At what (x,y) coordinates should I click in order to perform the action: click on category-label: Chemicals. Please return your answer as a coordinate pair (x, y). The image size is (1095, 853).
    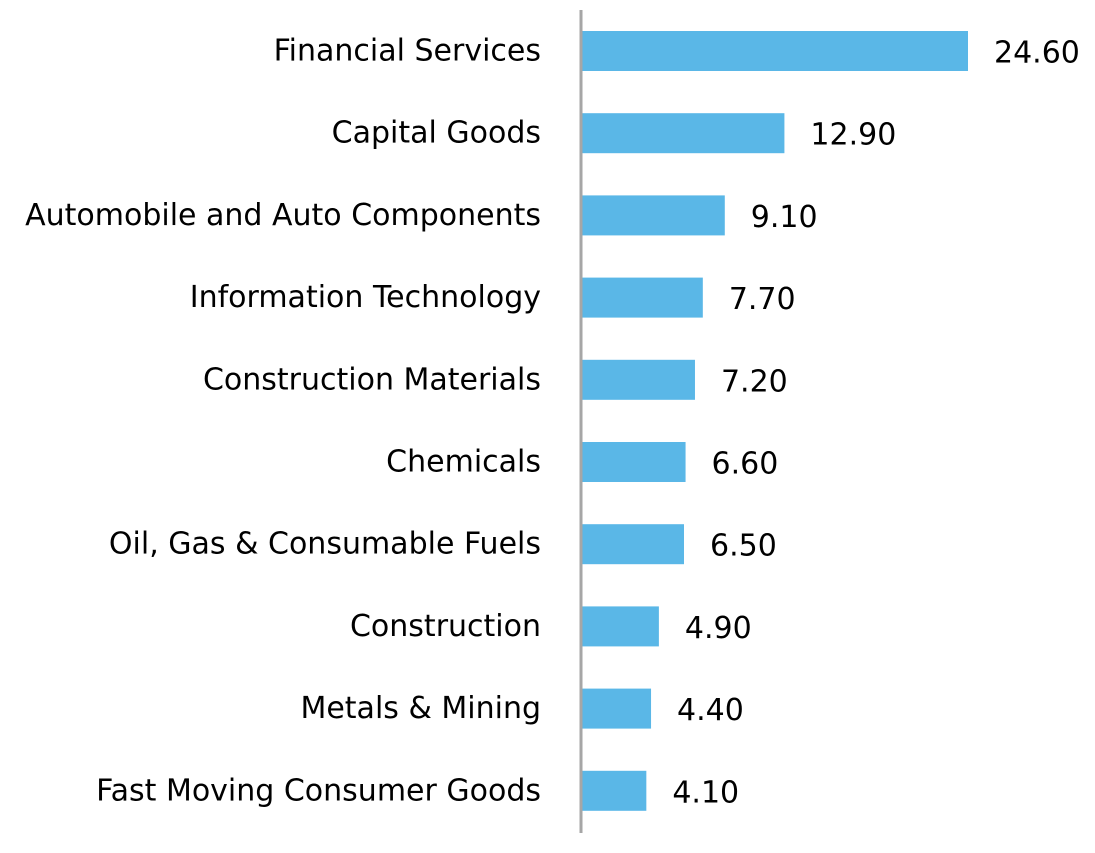
    Looking at the image, I should click on (463, 462).